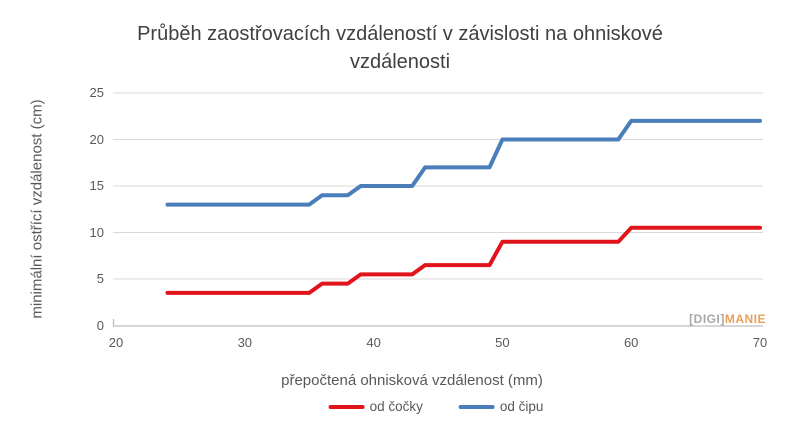 Image resolution: width=800 pixels, height=433 pixels. I want to click on digimanie-watermark: [DIGI]MANIE, so click(727, 319).